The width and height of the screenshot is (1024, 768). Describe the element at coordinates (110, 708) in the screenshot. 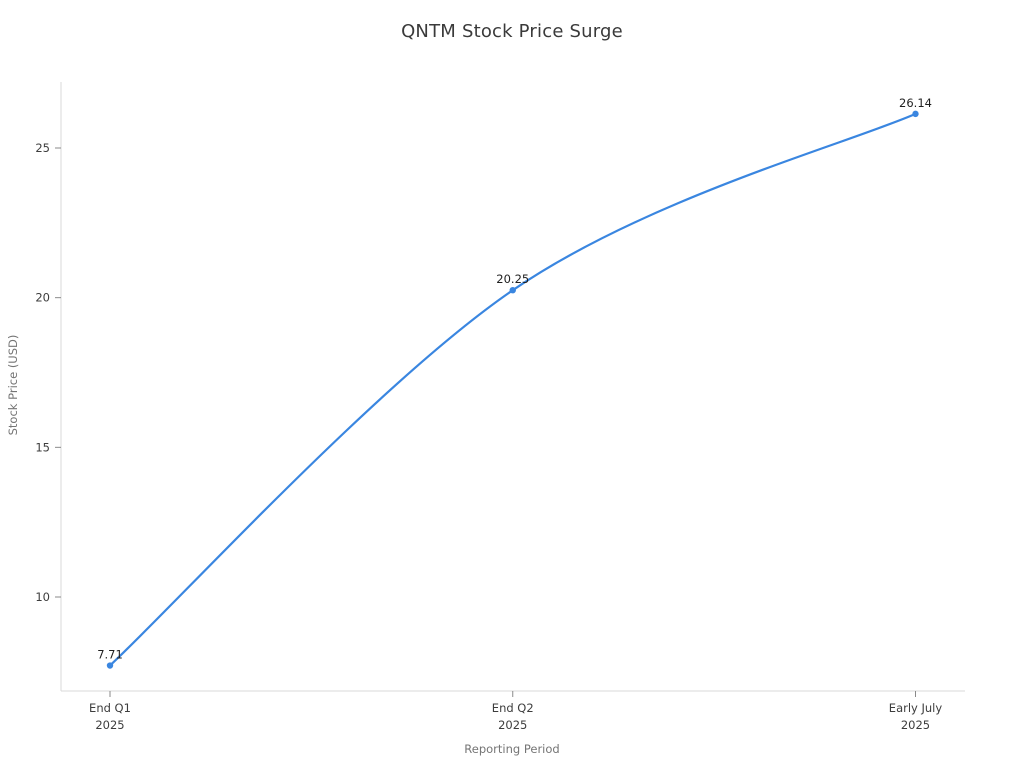

I see `x-tick-label: End Q1` at that location.